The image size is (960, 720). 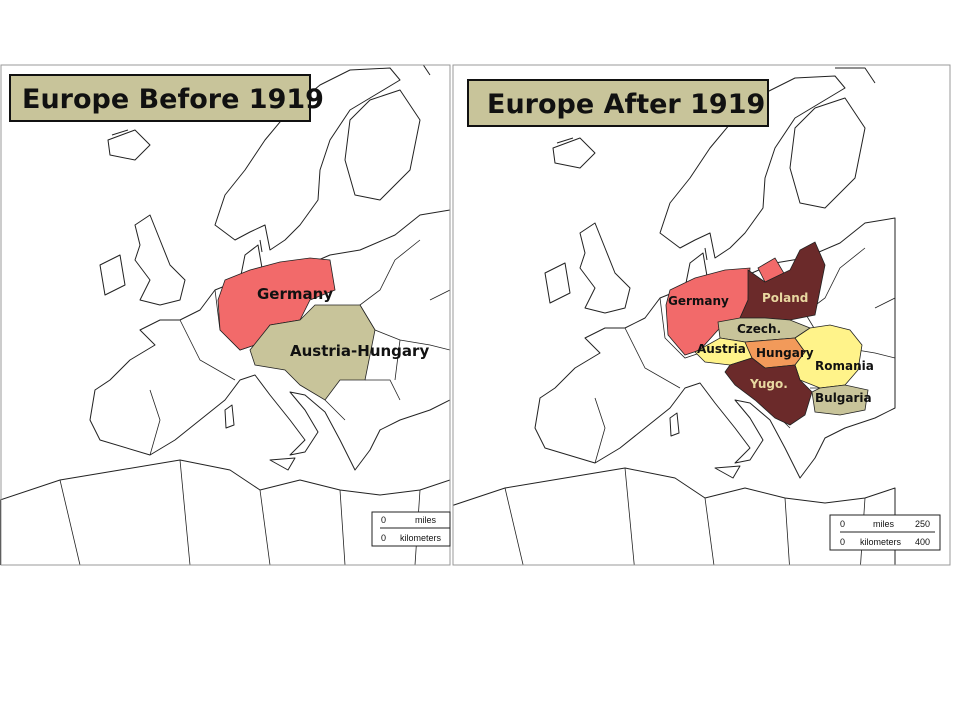 What do you see at coordinates (828, 356) in the screenshot?
I see `romania-region` at bounding box center [828, 356].